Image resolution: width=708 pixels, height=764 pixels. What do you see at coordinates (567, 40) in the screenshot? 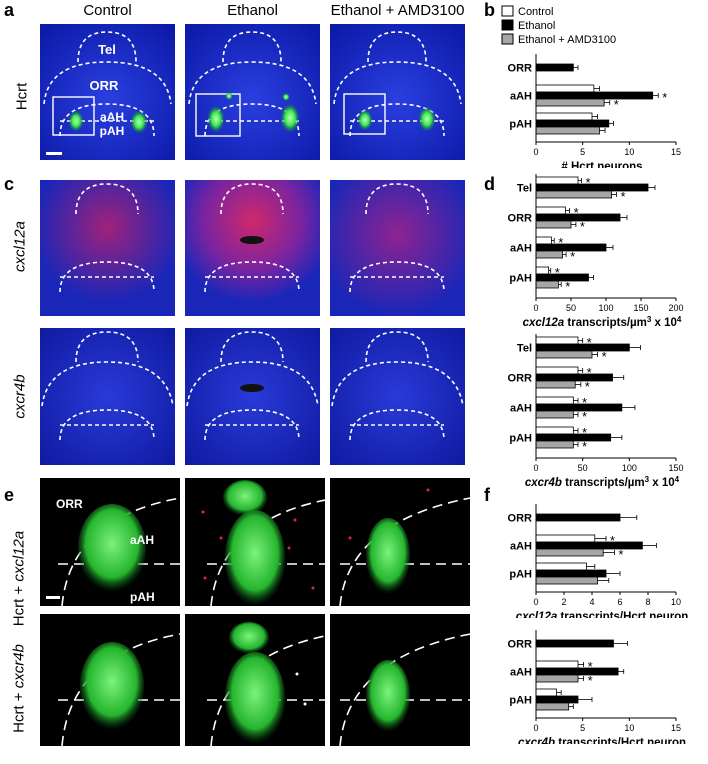
I see `legend-label-amd3100: Ethanol + AMD3100` at bounding box center [567, 40].